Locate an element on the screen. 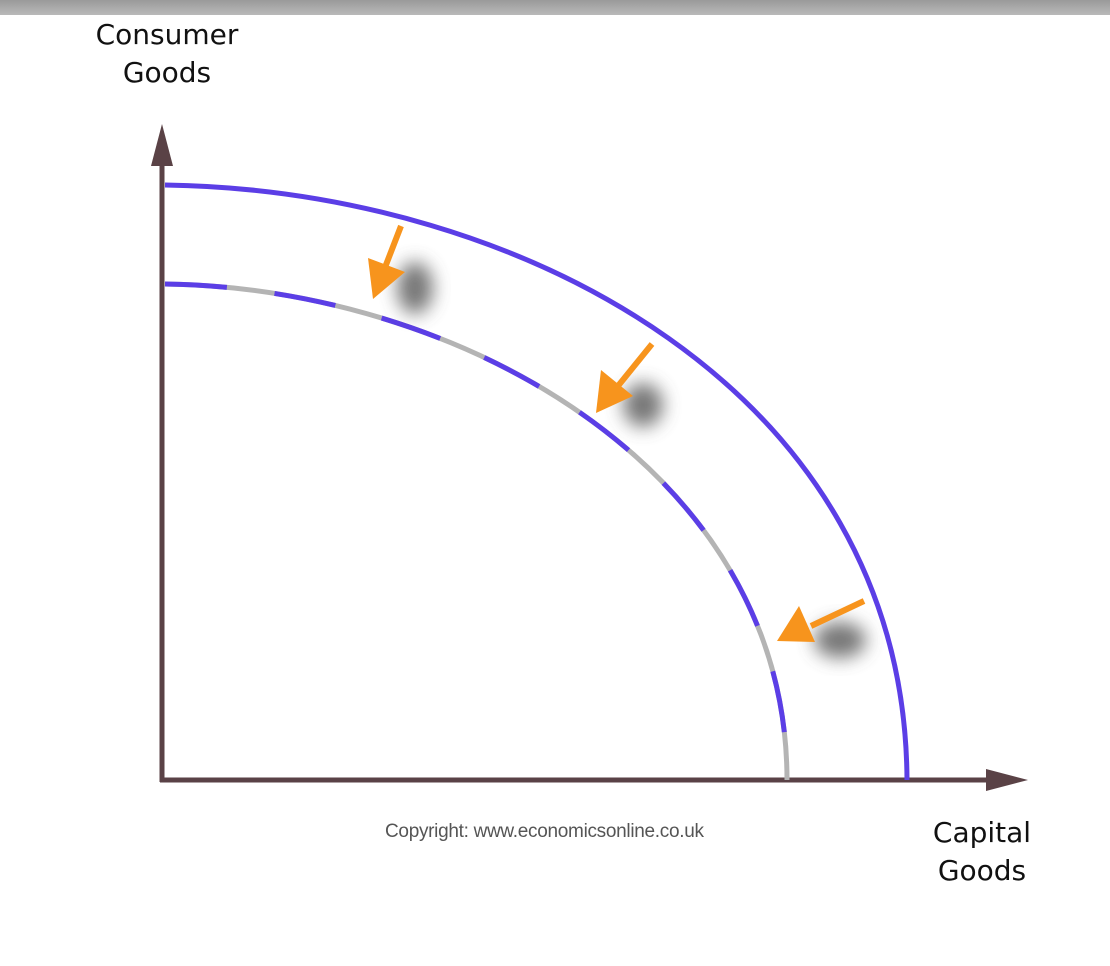 Image resolution: width=1110 pixels, height=966 pixels. y-axis-label-line-1: Consumer is located at coordinates (167, 34).